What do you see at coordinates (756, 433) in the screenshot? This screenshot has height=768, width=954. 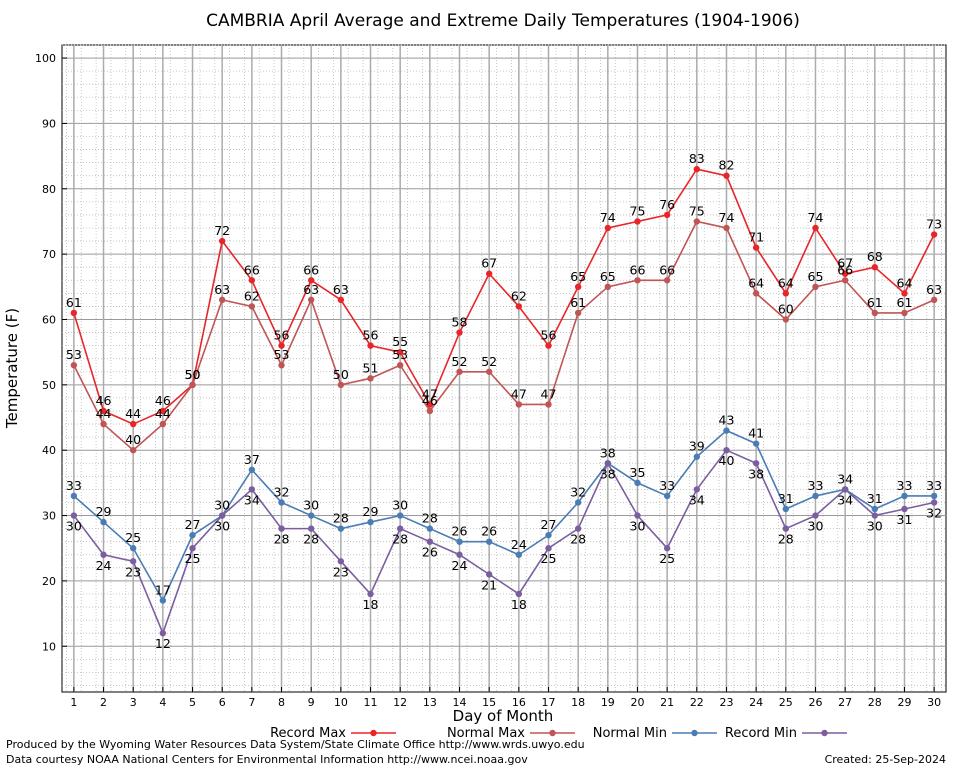 I see `normal-min-data-label: 41` at bounding box center [756, 433].